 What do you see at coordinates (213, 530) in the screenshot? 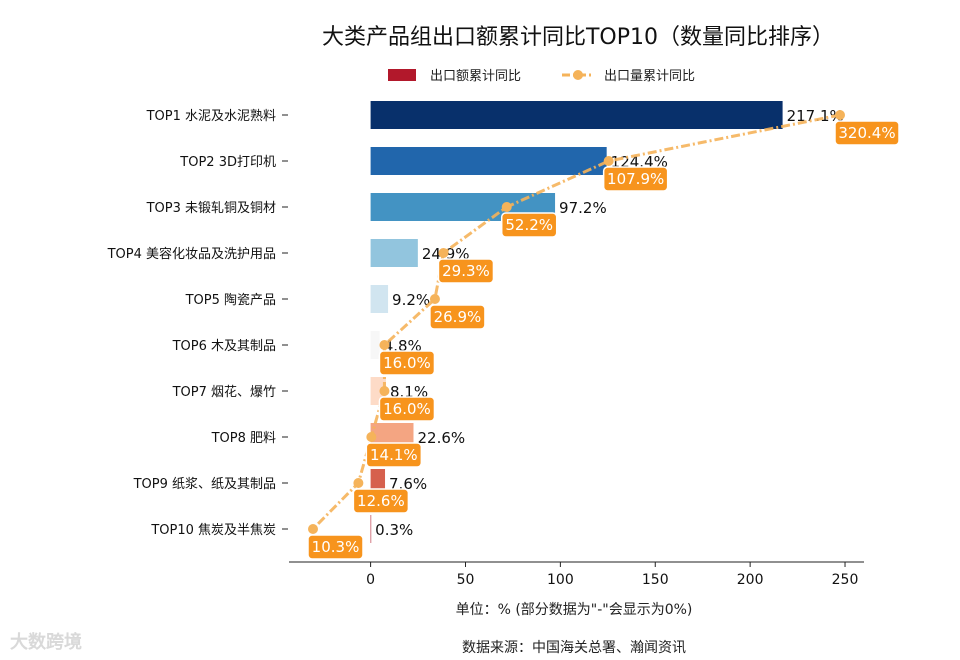
I see `y-tick-label: TOP10 焦炭及半焦炭` at bounding box center [213, 530].